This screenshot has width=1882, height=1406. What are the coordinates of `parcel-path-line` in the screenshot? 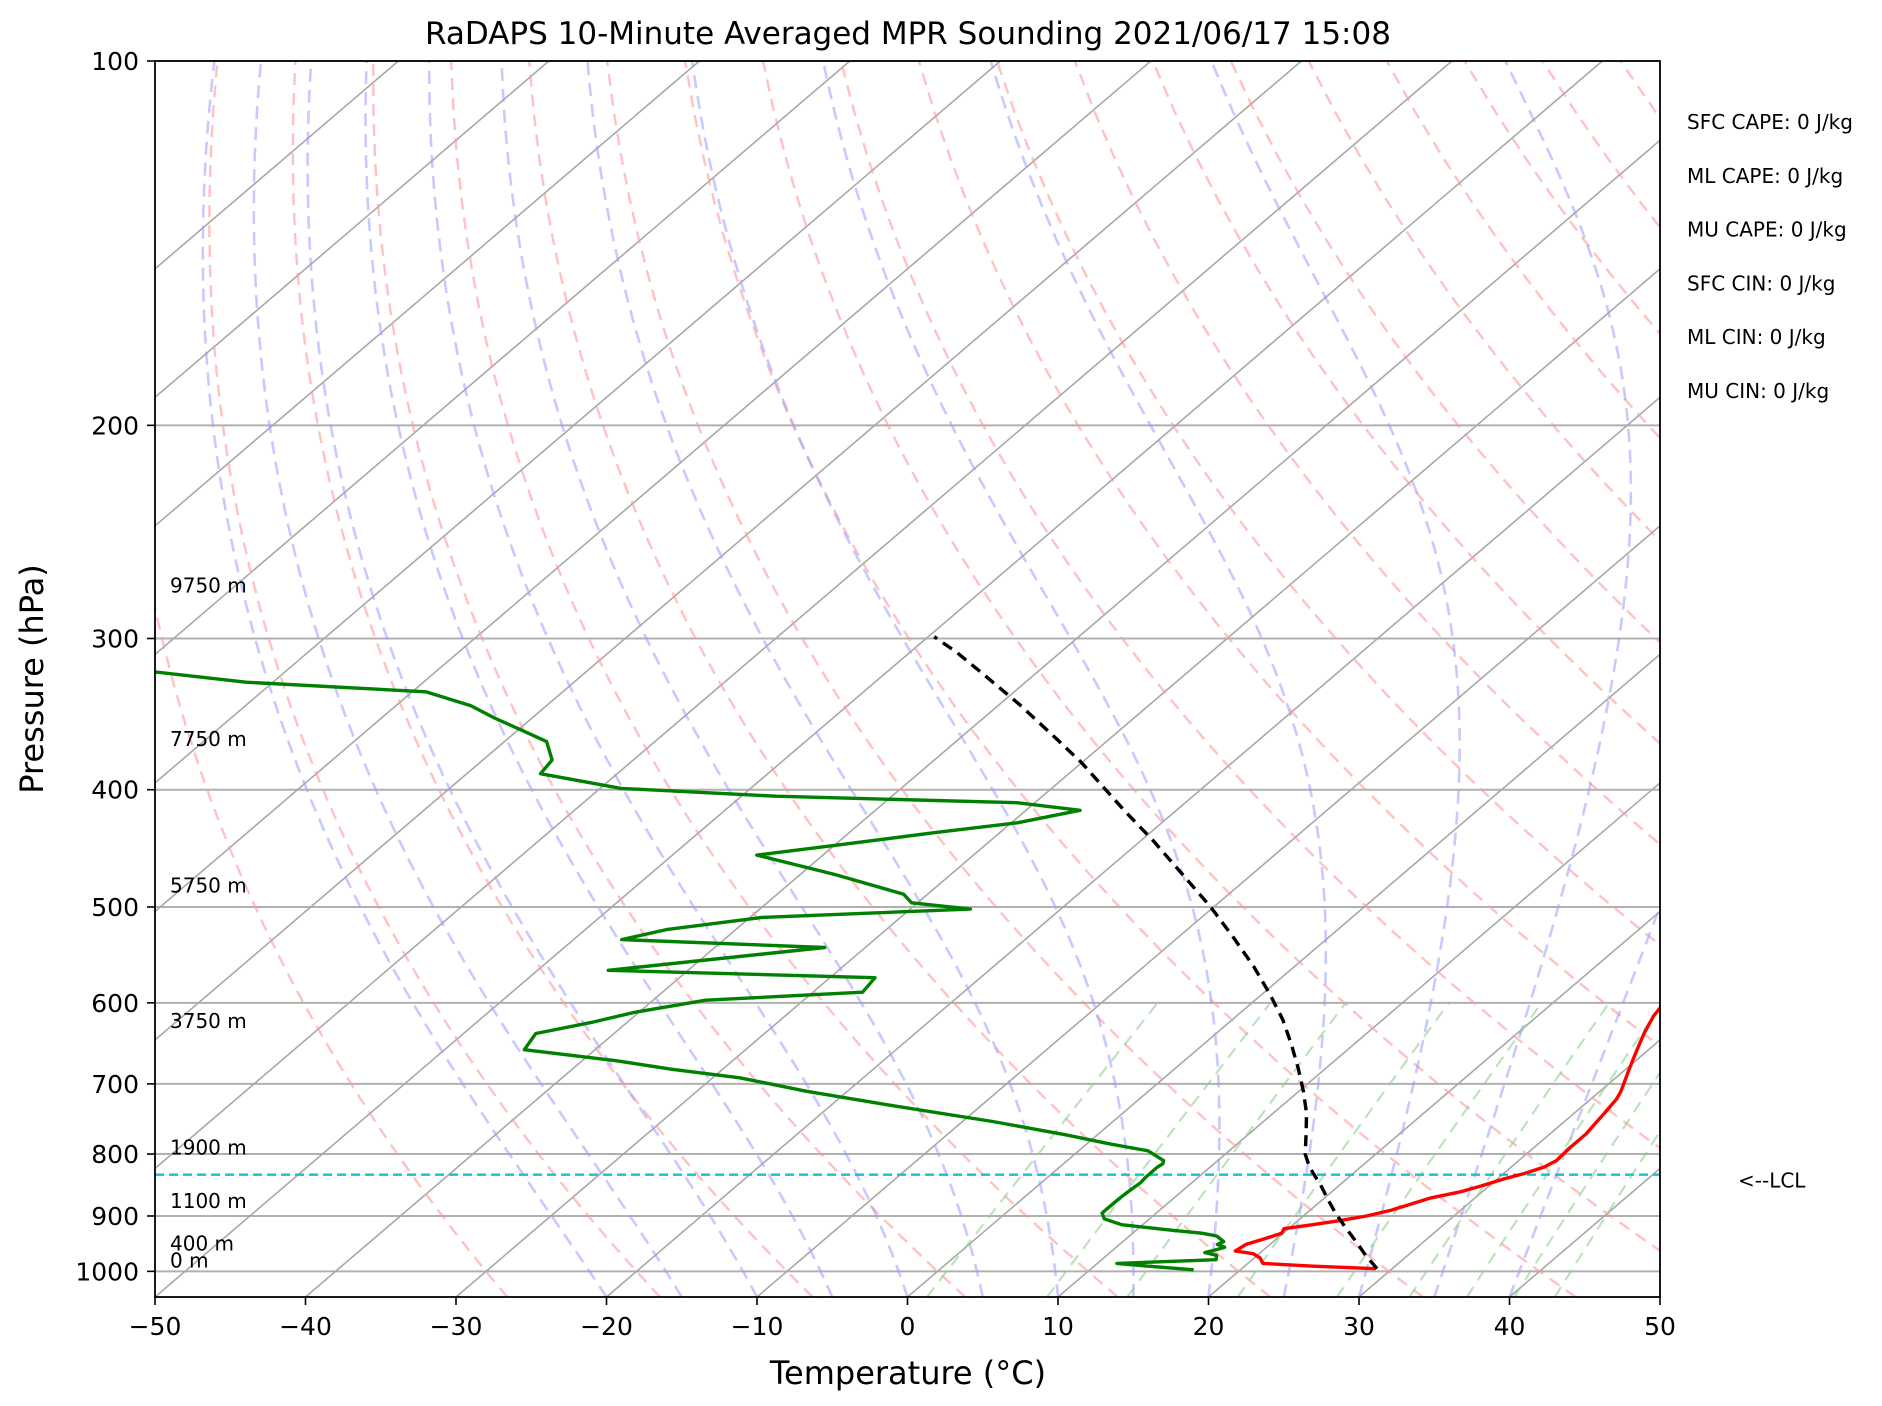 It's located at (1156, 952).